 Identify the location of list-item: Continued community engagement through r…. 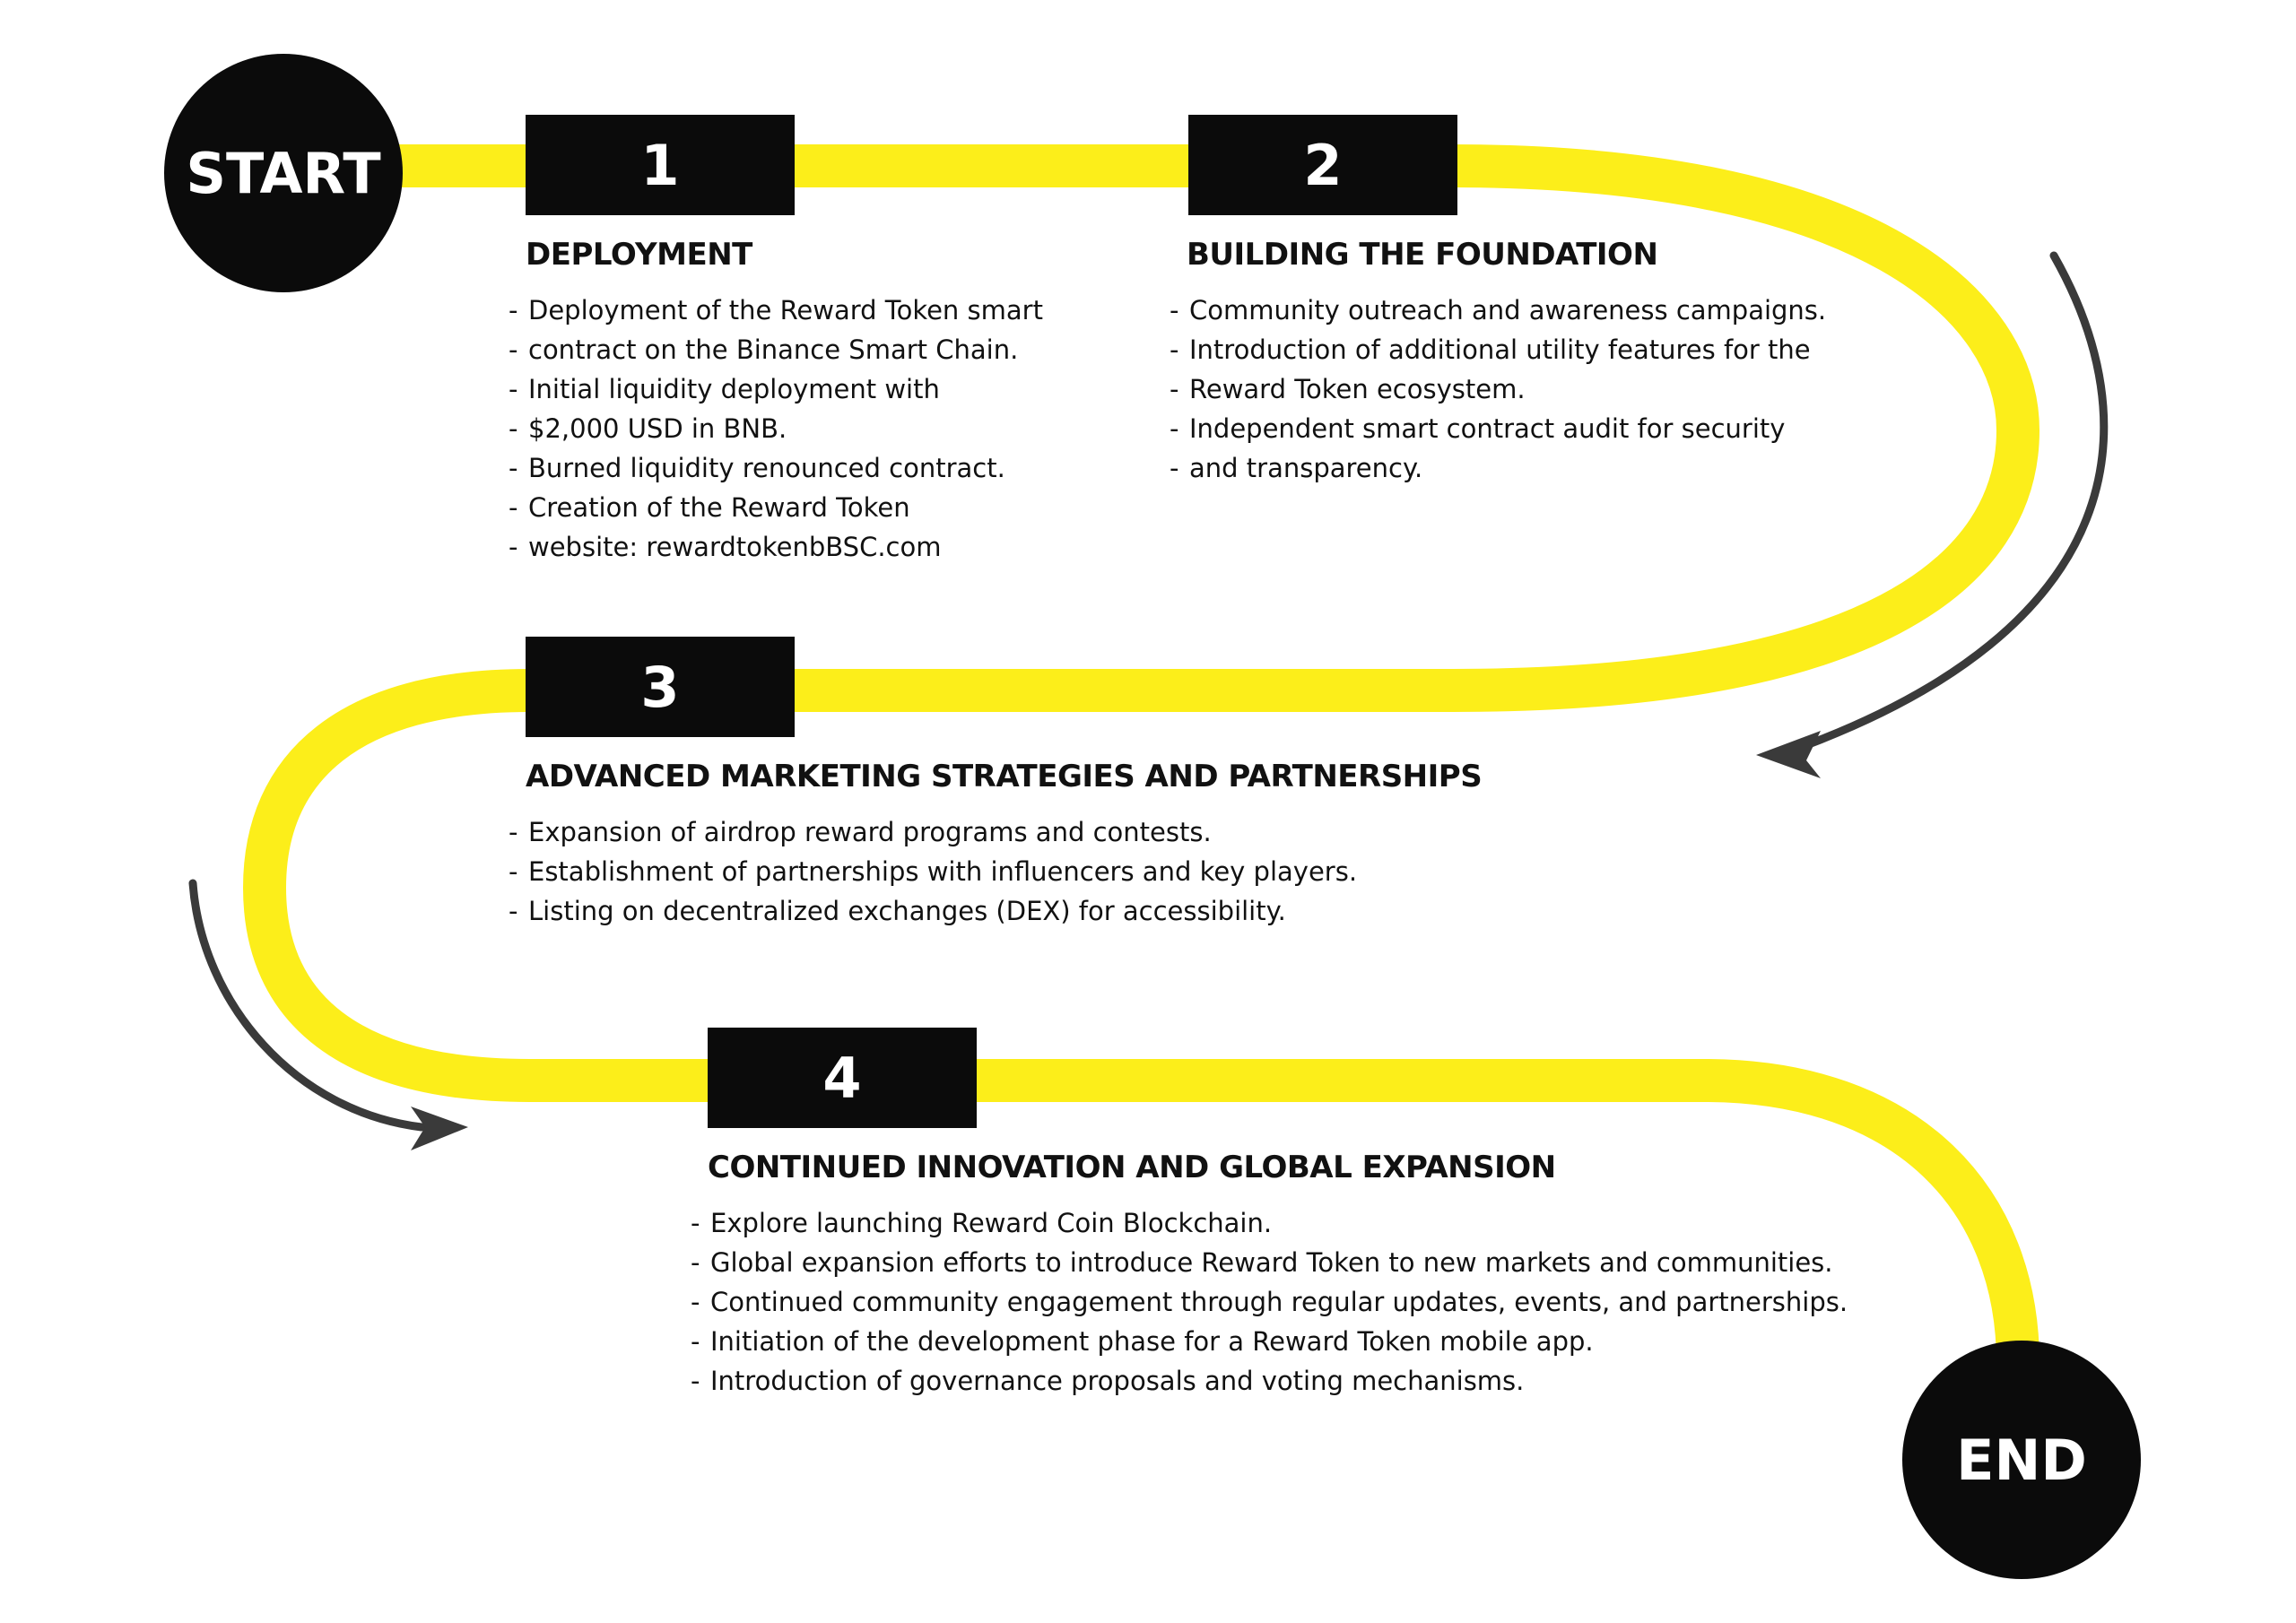
(1269, 1302).